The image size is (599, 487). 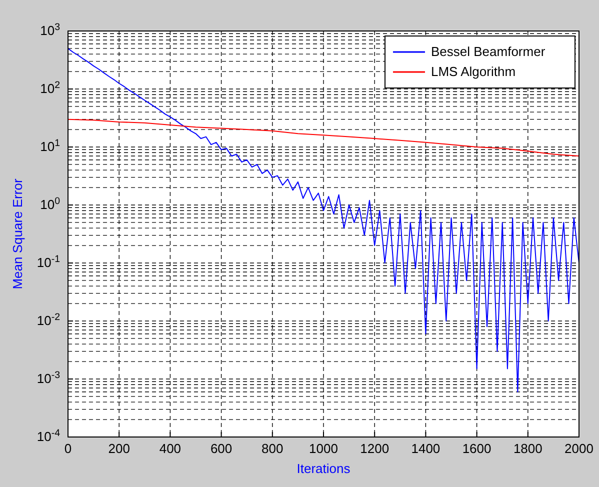 What do you see at coordinates (323, 137) in the screenshot?
I see `line-series` at bounding box center [323, 137].